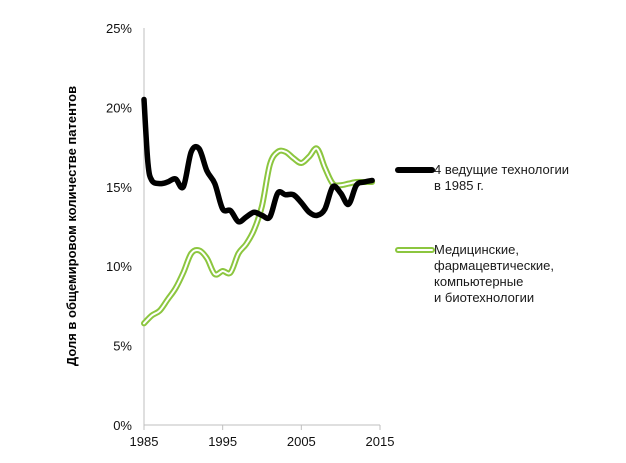 The image size is (626, 463). What do you see at coordinates (380, 441) in the screenshot?
I see `x-tick-label: 2015` at bounding box center [380, 441].